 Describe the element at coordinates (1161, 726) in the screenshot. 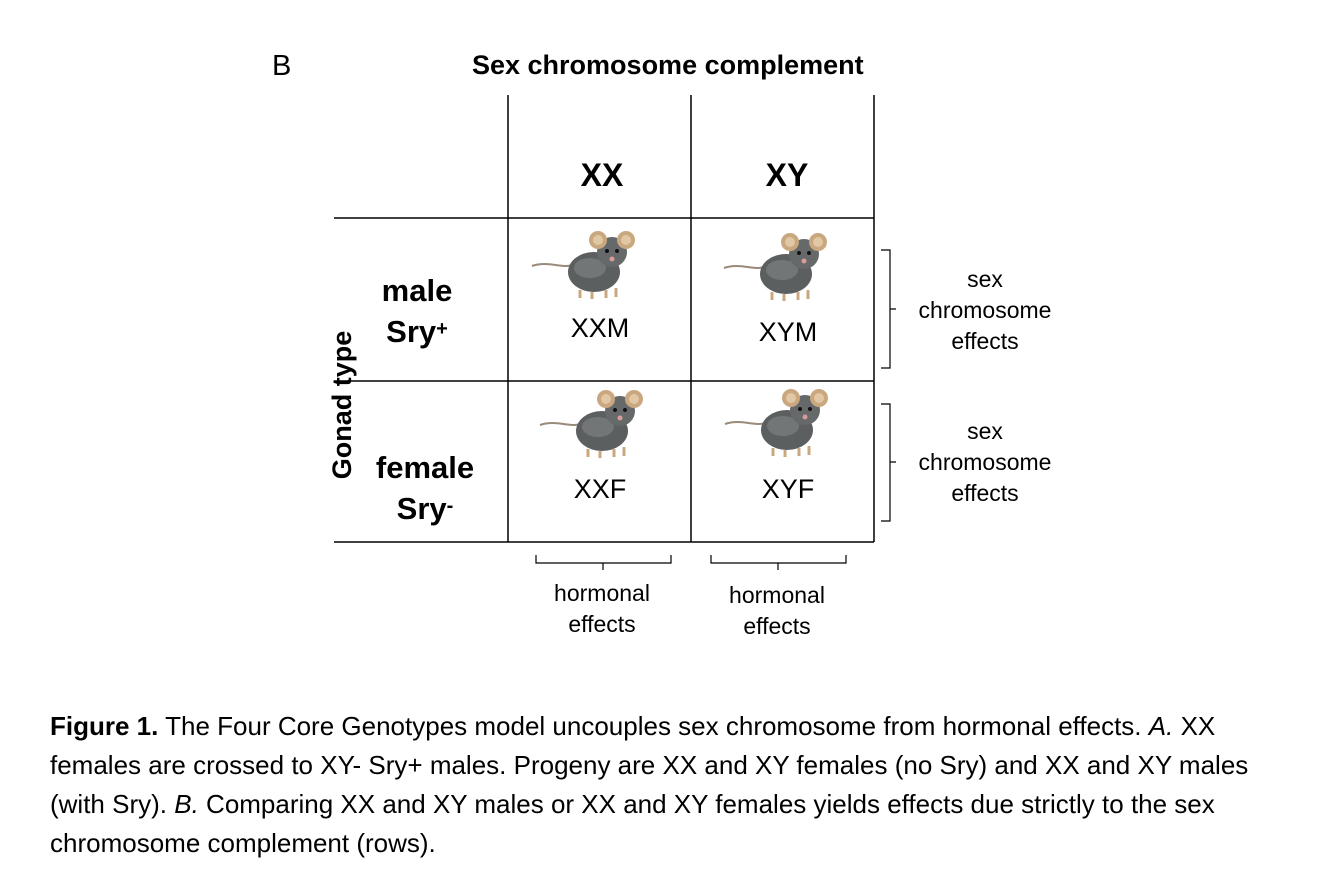

I see `caption-a-label: A.` at that location.